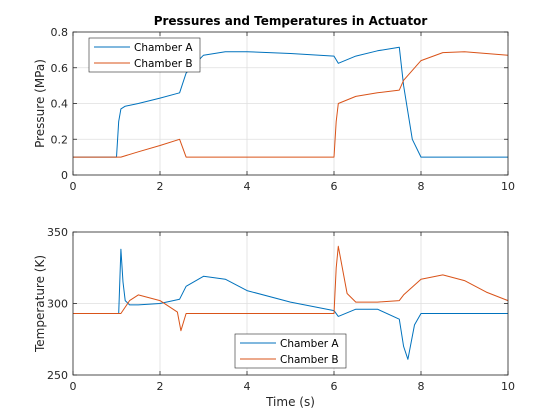  What do you see at coordinates (60, 139) in the screenshot?
I see `y-tick-label: 0.2` at bounding box center [60, 139].